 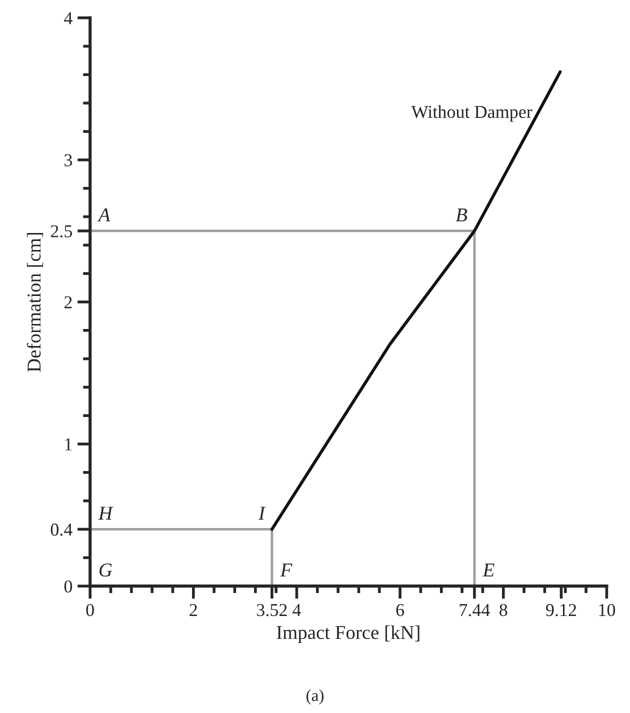 What do you see at coordinates (68, 586) in the screenshot?
I see `y-tick-label: 0` at bounding box center [68, 586].